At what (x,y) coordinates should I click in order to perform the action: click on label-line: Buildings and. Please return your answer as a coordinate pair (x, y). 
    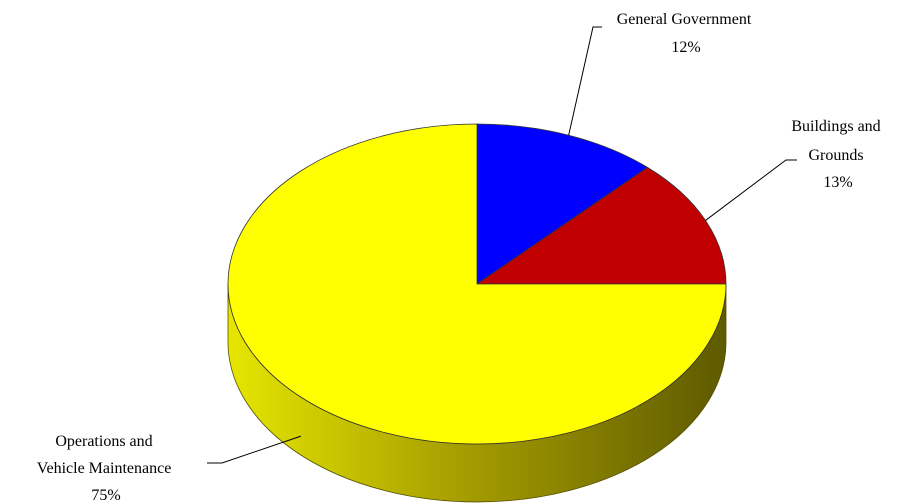
    Looking at the image, I should click on (835, 126).